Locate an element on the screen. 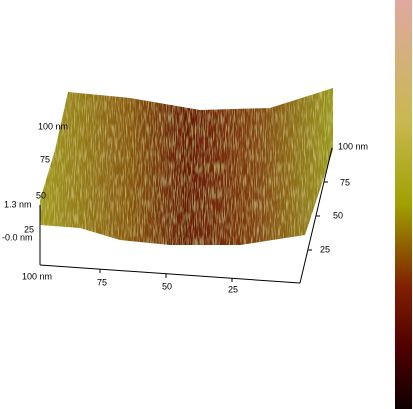 The image size is (413, 409). x-tick-label: 75 is located at coordinates (102, 282).